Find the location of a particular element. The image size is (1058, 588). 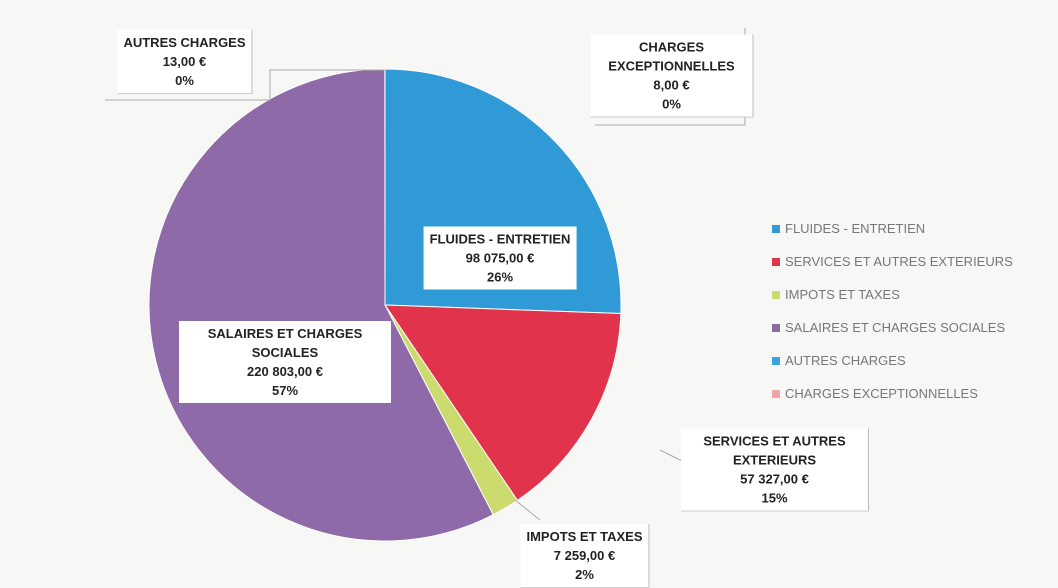

legend-item: CHARGES EXCEPTIONNELLES is located at coordinates (892, 393).